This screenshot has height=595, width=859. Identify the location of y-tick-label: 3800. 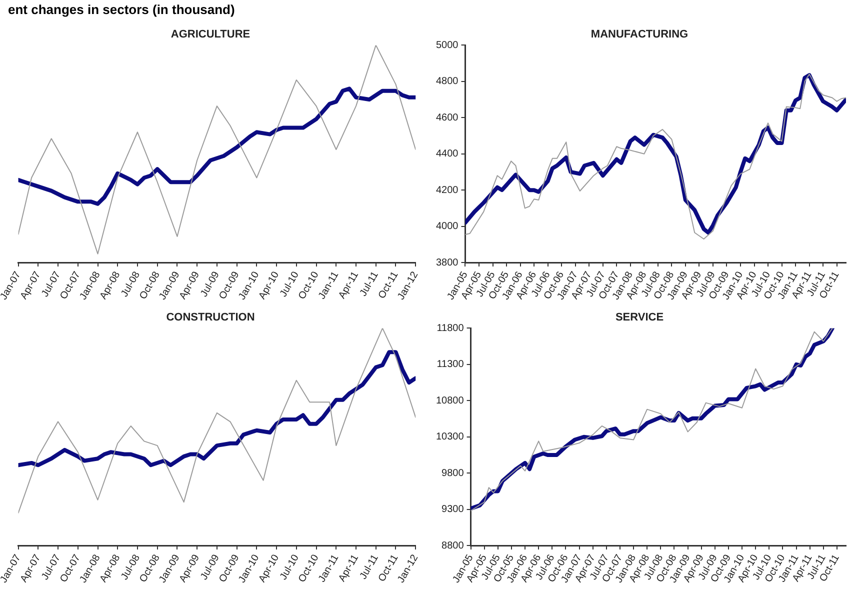
(447, 262).